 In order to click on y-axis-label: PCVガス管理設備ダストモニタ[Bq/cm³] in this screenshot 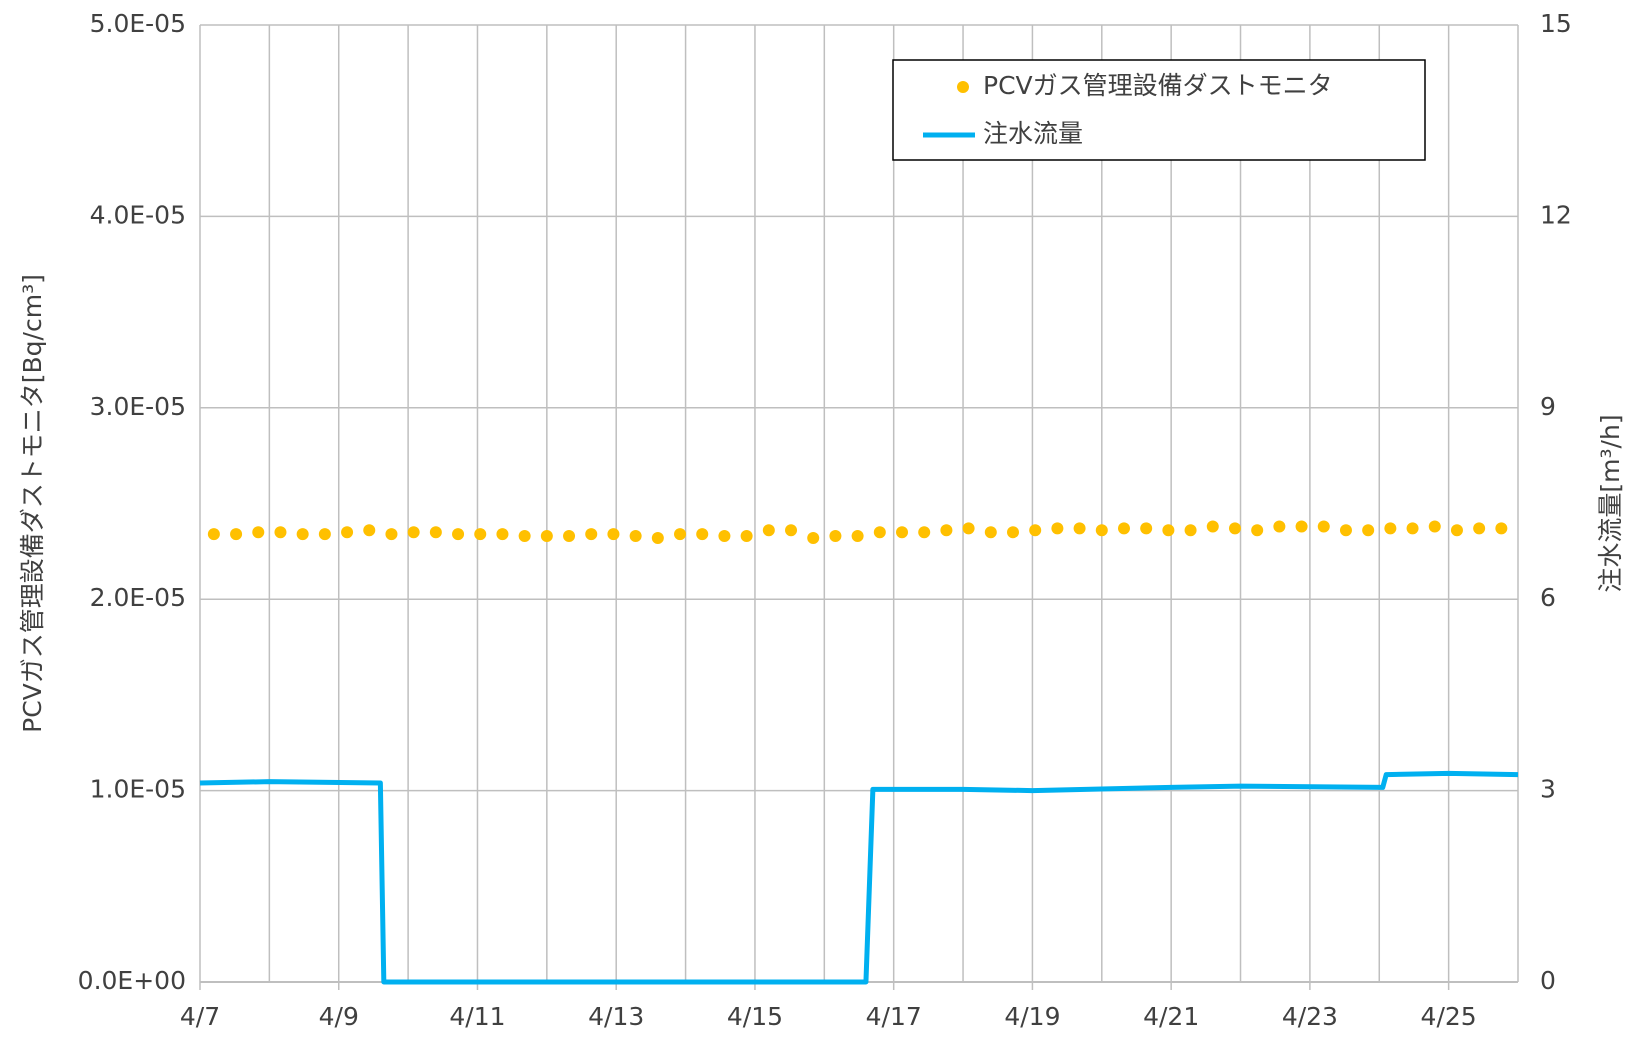, I will do `click(32, 503)`.